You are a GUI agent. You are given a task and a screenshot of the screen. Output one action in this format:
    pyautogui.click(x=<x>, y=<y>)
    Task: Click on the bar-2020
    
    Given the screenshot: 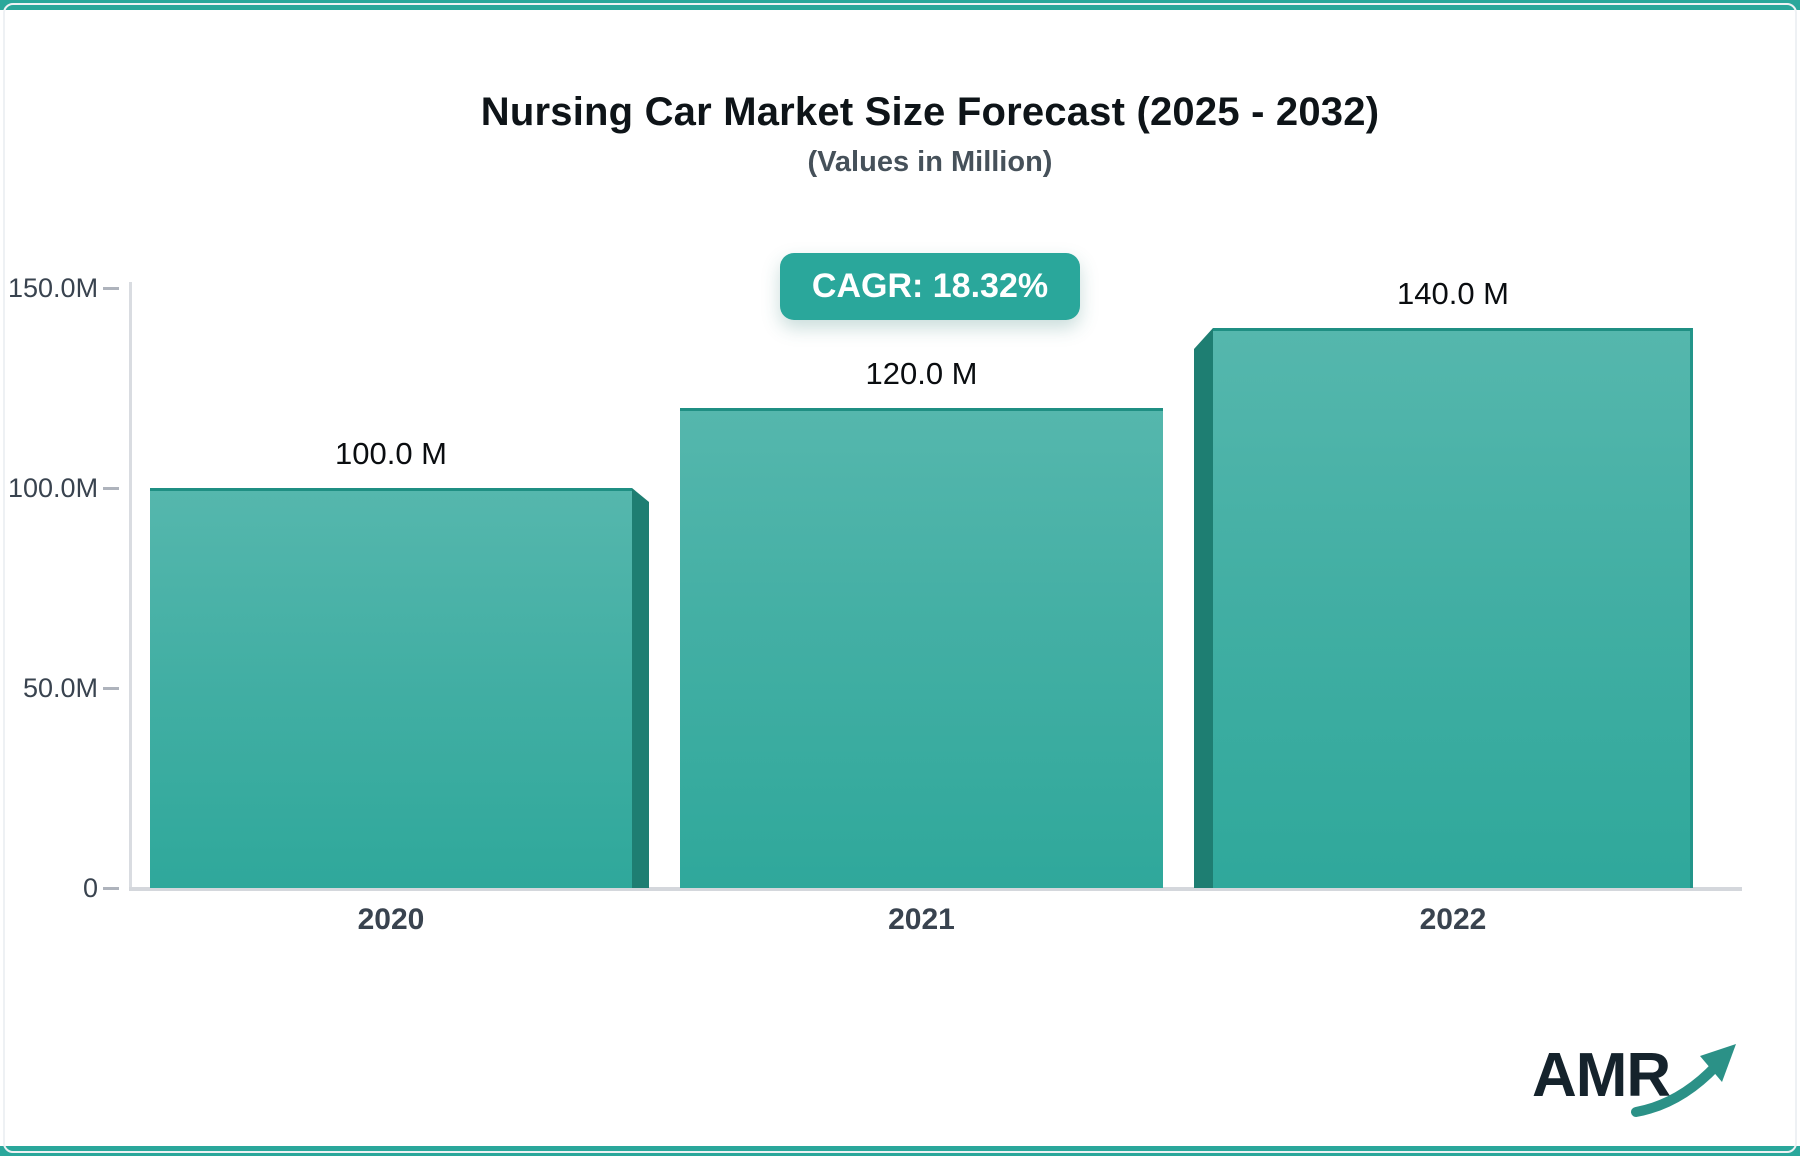 What is the action you would take?
    pyautogui.click(x=391, y=688)
    